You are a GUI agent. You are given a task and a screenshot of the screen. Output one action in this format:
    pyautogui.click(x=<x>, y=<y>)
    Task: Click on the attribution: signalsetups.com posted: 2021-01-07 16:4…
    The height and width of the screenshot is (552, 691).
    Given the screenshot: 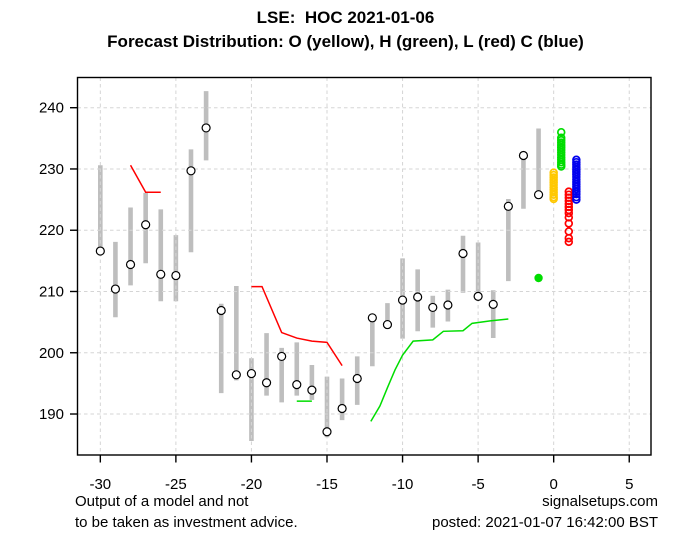 What is the action you would take?
    pyautogui.click(x=545, y=512)
    